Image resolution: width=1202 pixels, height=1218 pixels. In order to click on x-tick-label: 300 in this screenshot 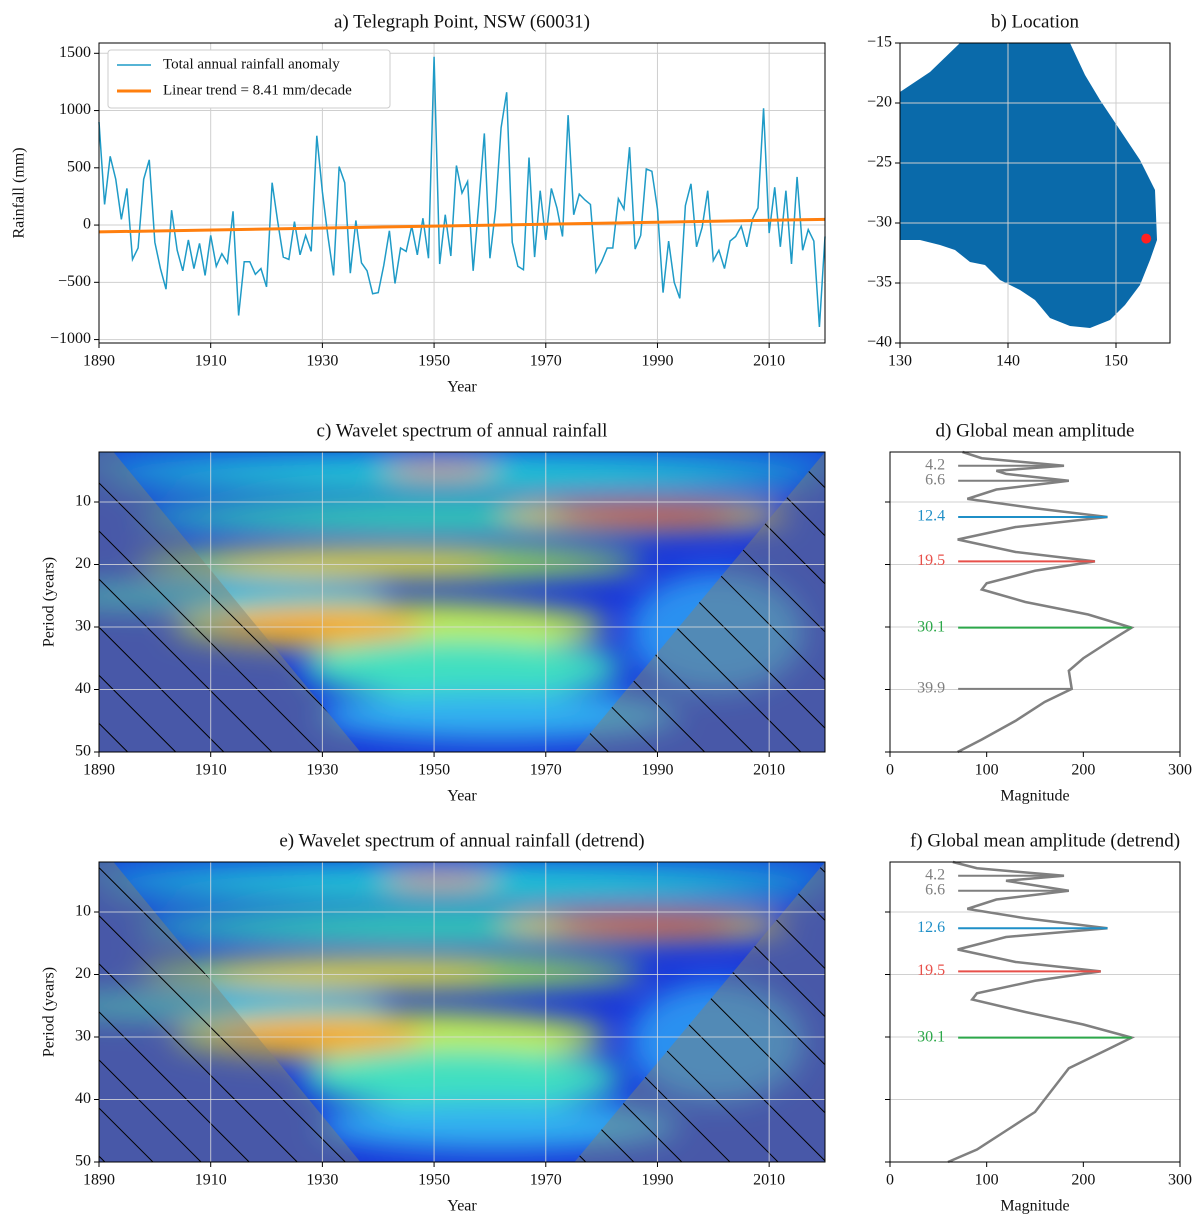, I will do `click(1180, 1180)`.